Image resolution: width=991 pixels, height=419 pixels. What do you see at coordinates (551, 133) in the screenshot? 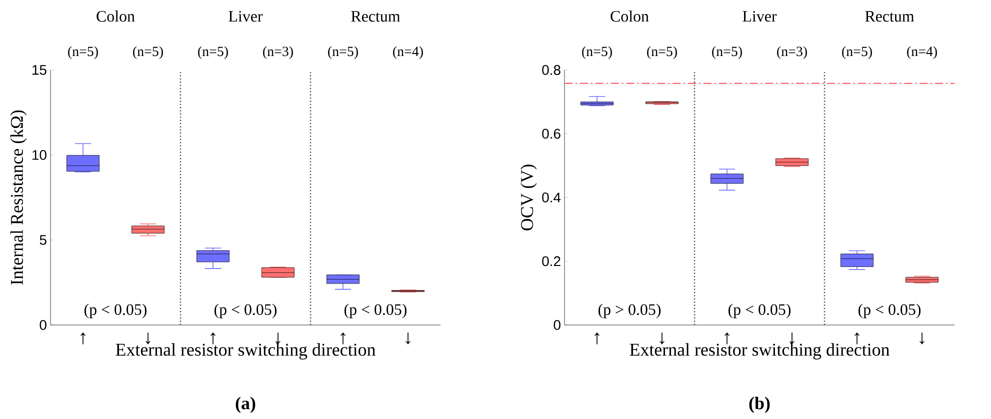
I see `y-tick-label: 0.6` at bounding box center [551, 133].